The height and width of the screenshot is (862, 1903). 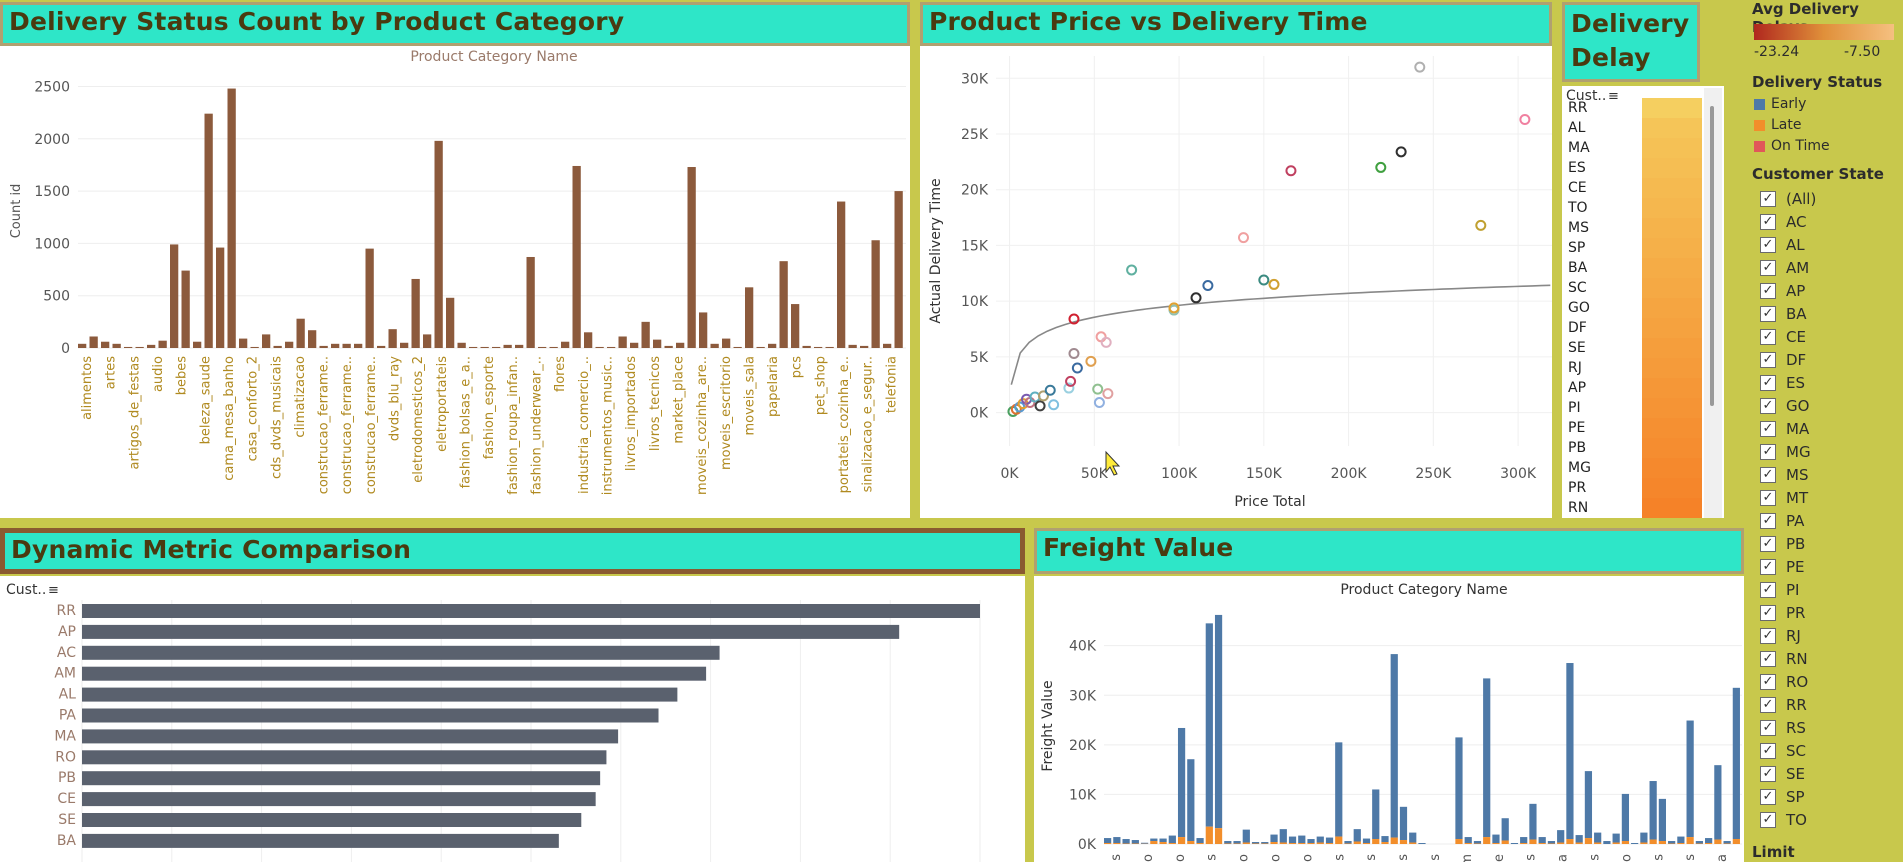 What do you see at coordinates (52, 244) in the screenshot?
I see `status-y-tick: 1000` at bounding box center [52, 244].